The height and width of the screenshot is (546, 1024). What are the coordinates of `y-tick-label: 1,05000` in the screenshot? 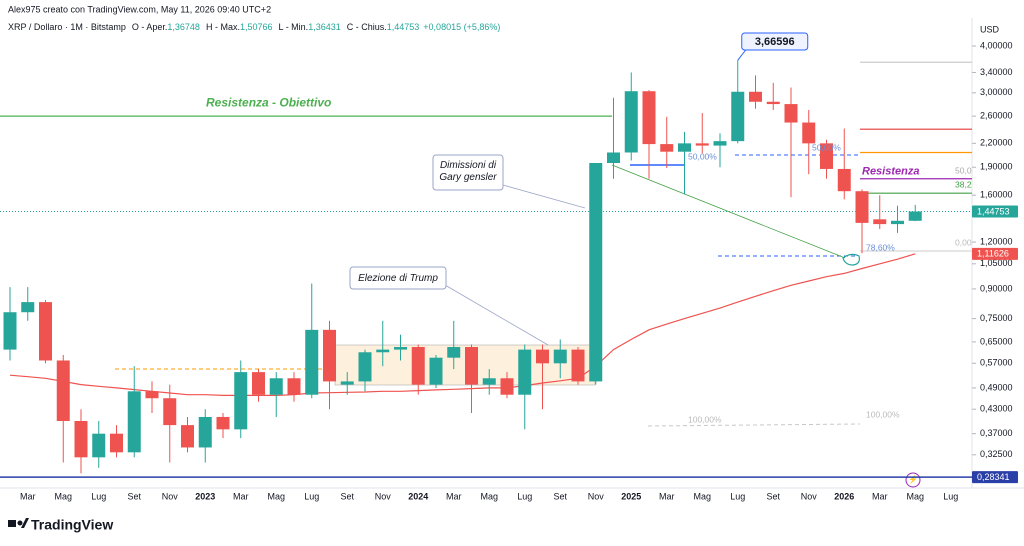 It's located at (996, 263).